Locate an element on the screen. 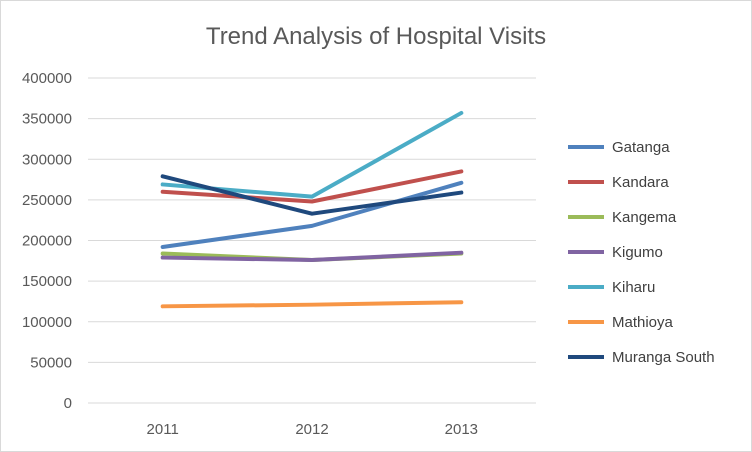 Image resolution: width=752 pixels, height=452 pixels. legend-label-muranga-south: Muranga South is located at coordinates (663, 357).